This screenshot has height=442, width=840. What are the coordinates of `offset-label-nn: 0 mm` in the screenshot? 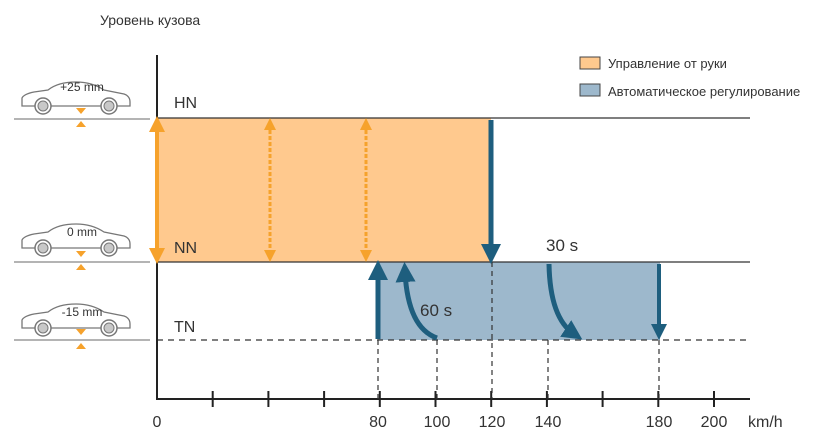 It's located at (82, 232).